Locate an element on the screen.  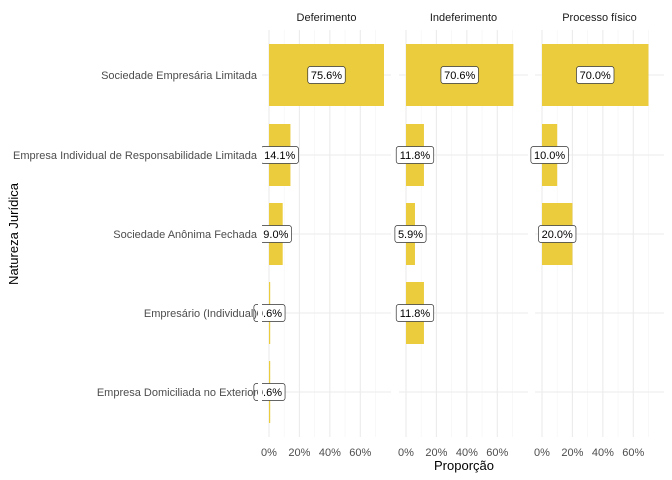
facet-strip-label: Indeferimento is located at coordinates (463, 18).